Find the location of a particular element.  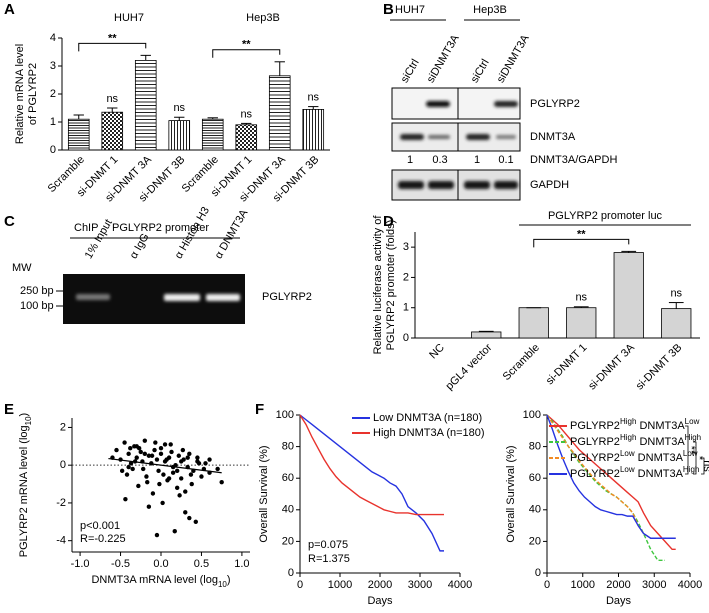

lane-label: α IgG is located at coordinates (140, 246).